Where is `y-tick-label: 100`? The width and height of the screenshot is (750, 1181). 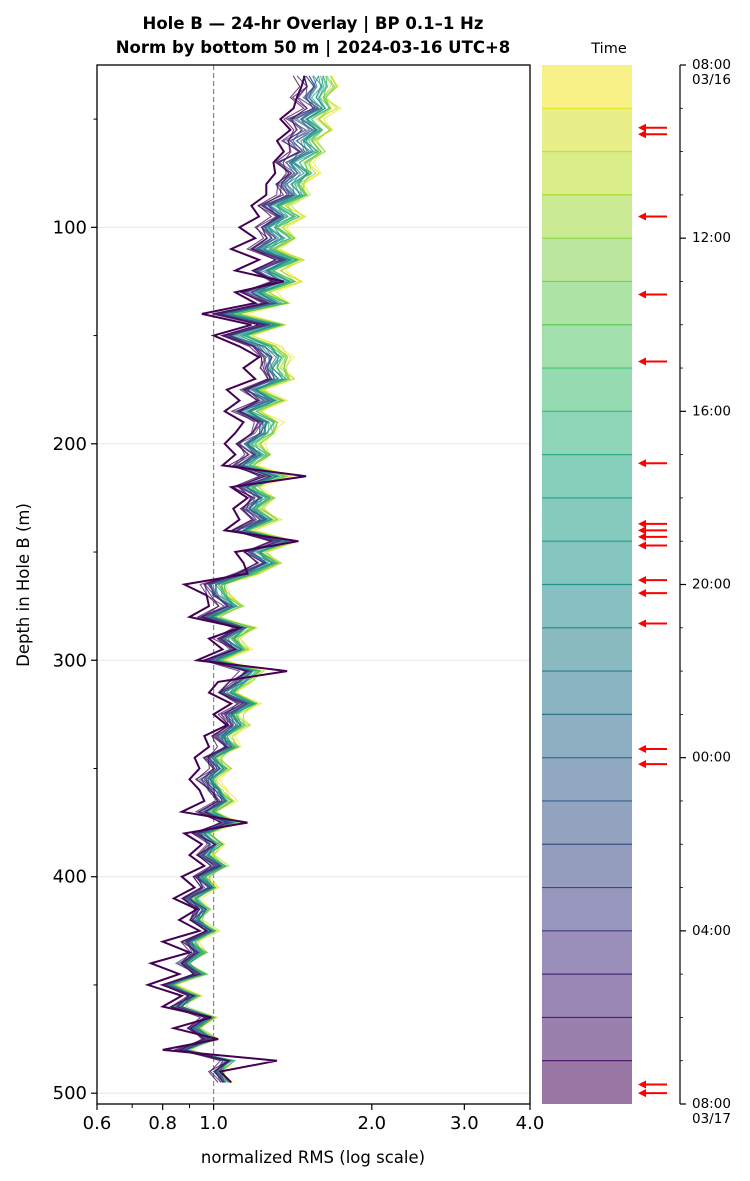
y-tick-label: 100 is located at coordinates (70, 227).